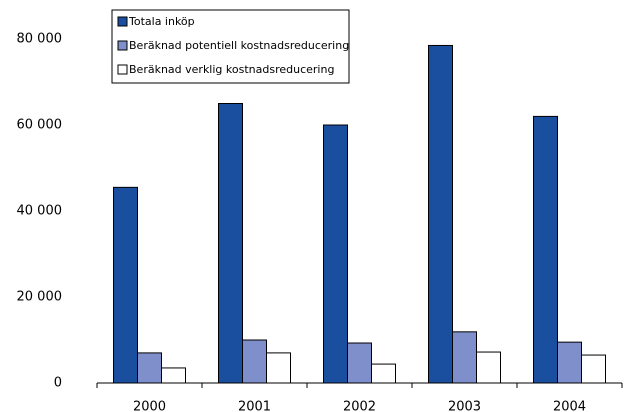 The width and height of the screenshot is (627, 412). I want to click on legend-box, so click(230, 46).